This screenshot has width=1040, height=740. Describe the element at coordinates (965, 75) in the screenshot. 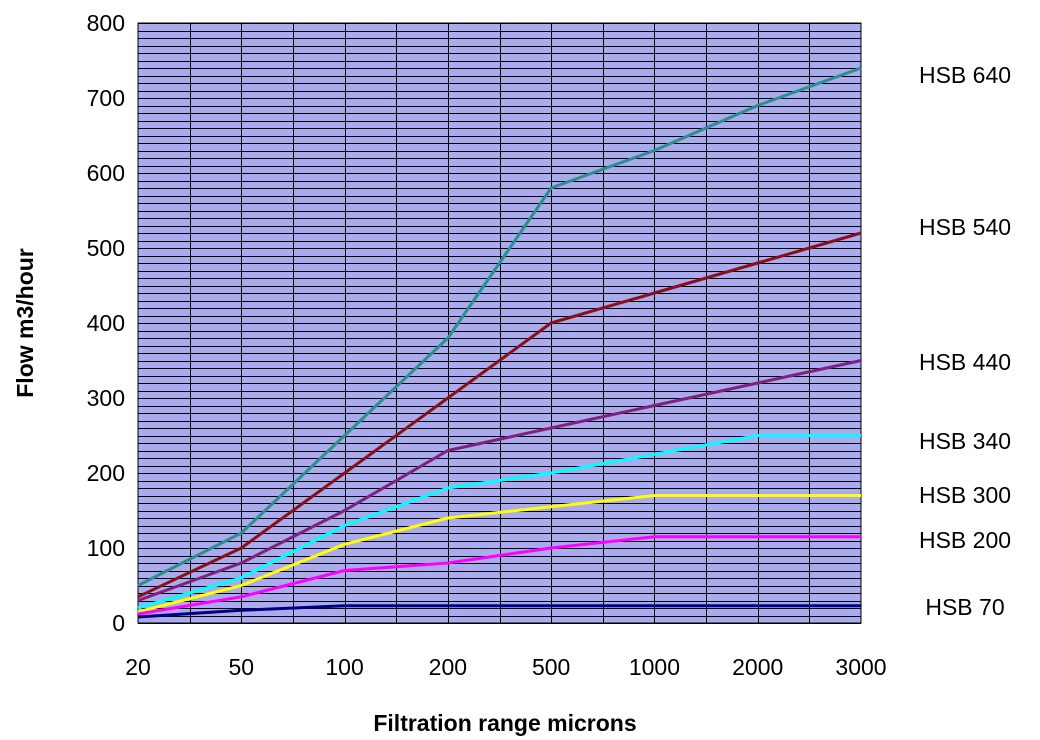

I see `series-label: HSB 640` at that location.